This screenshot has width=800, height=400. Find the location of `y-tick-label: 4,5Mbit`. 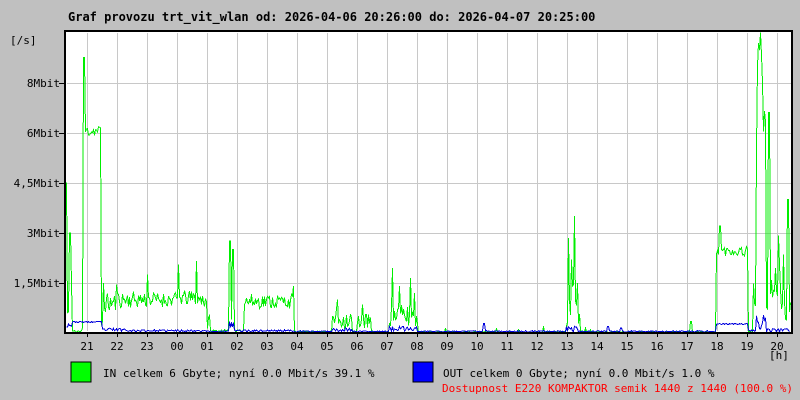

y-tick-label: 4,5Mbit is located at coordinates (37, 183).